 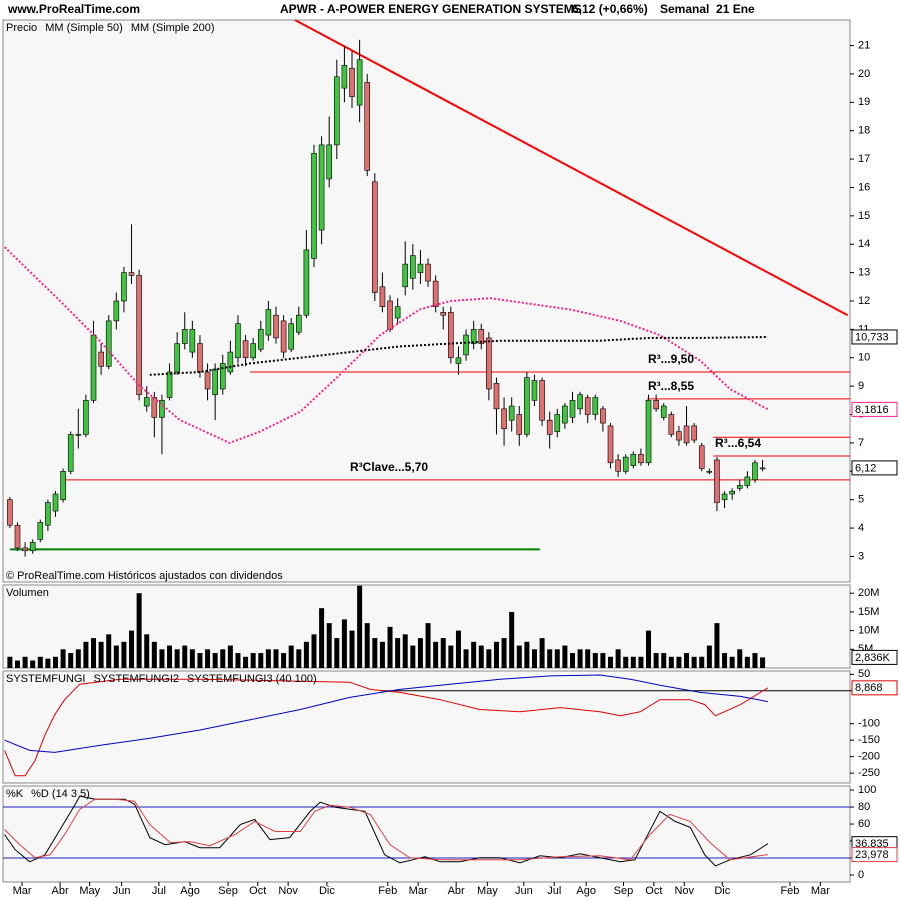 What do you see at coordinates (15, 794) in the screenshot?
I see `legend-entry: %K` at bounding box center [15, 794].